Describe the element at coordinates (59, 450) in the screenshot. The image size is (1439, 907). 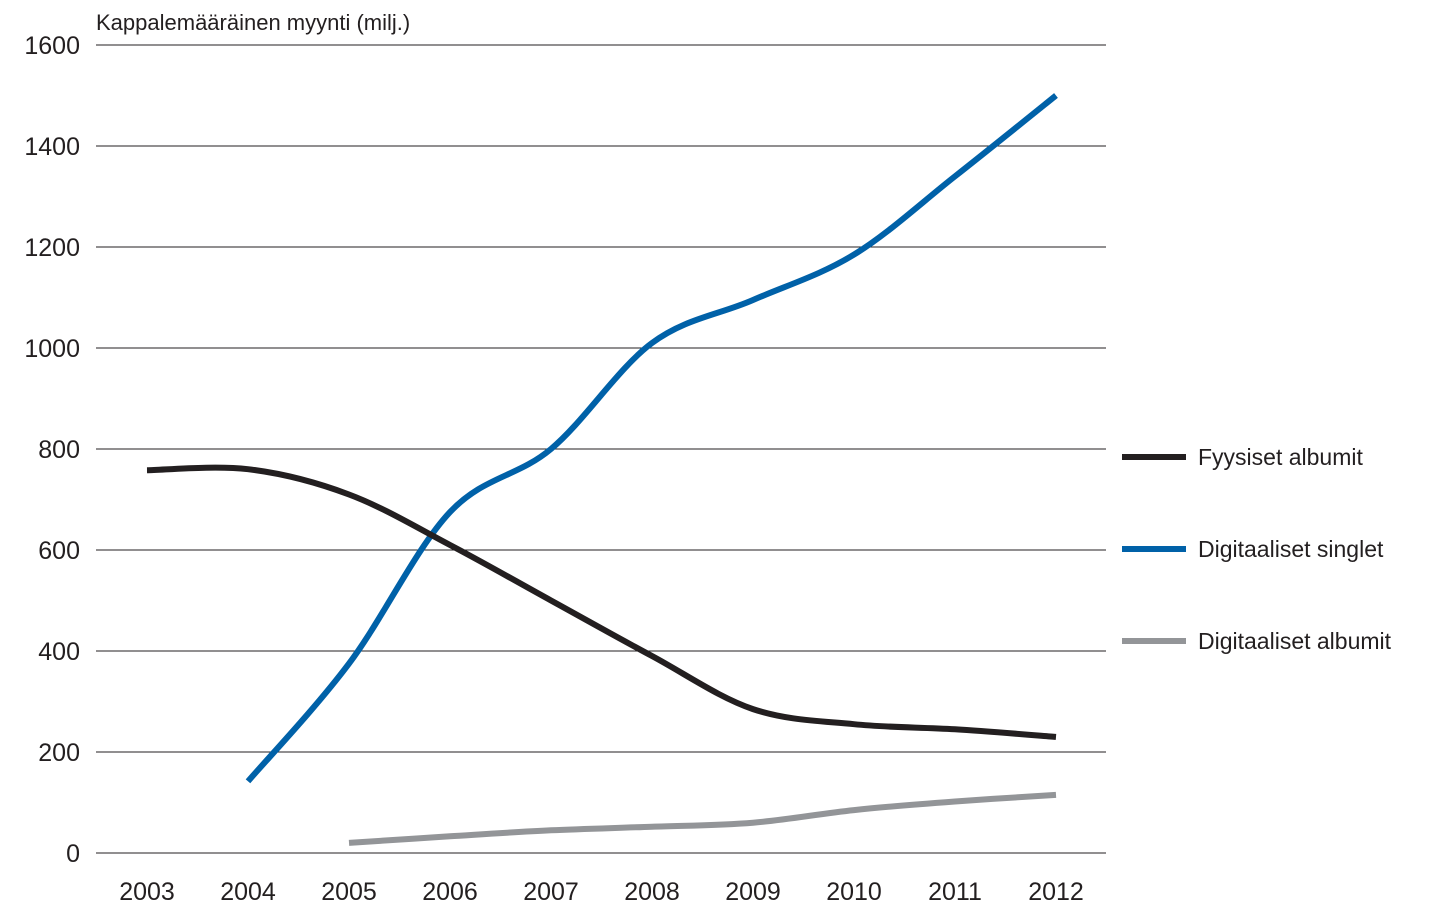
I see `y-tick-label: 800` at that location.